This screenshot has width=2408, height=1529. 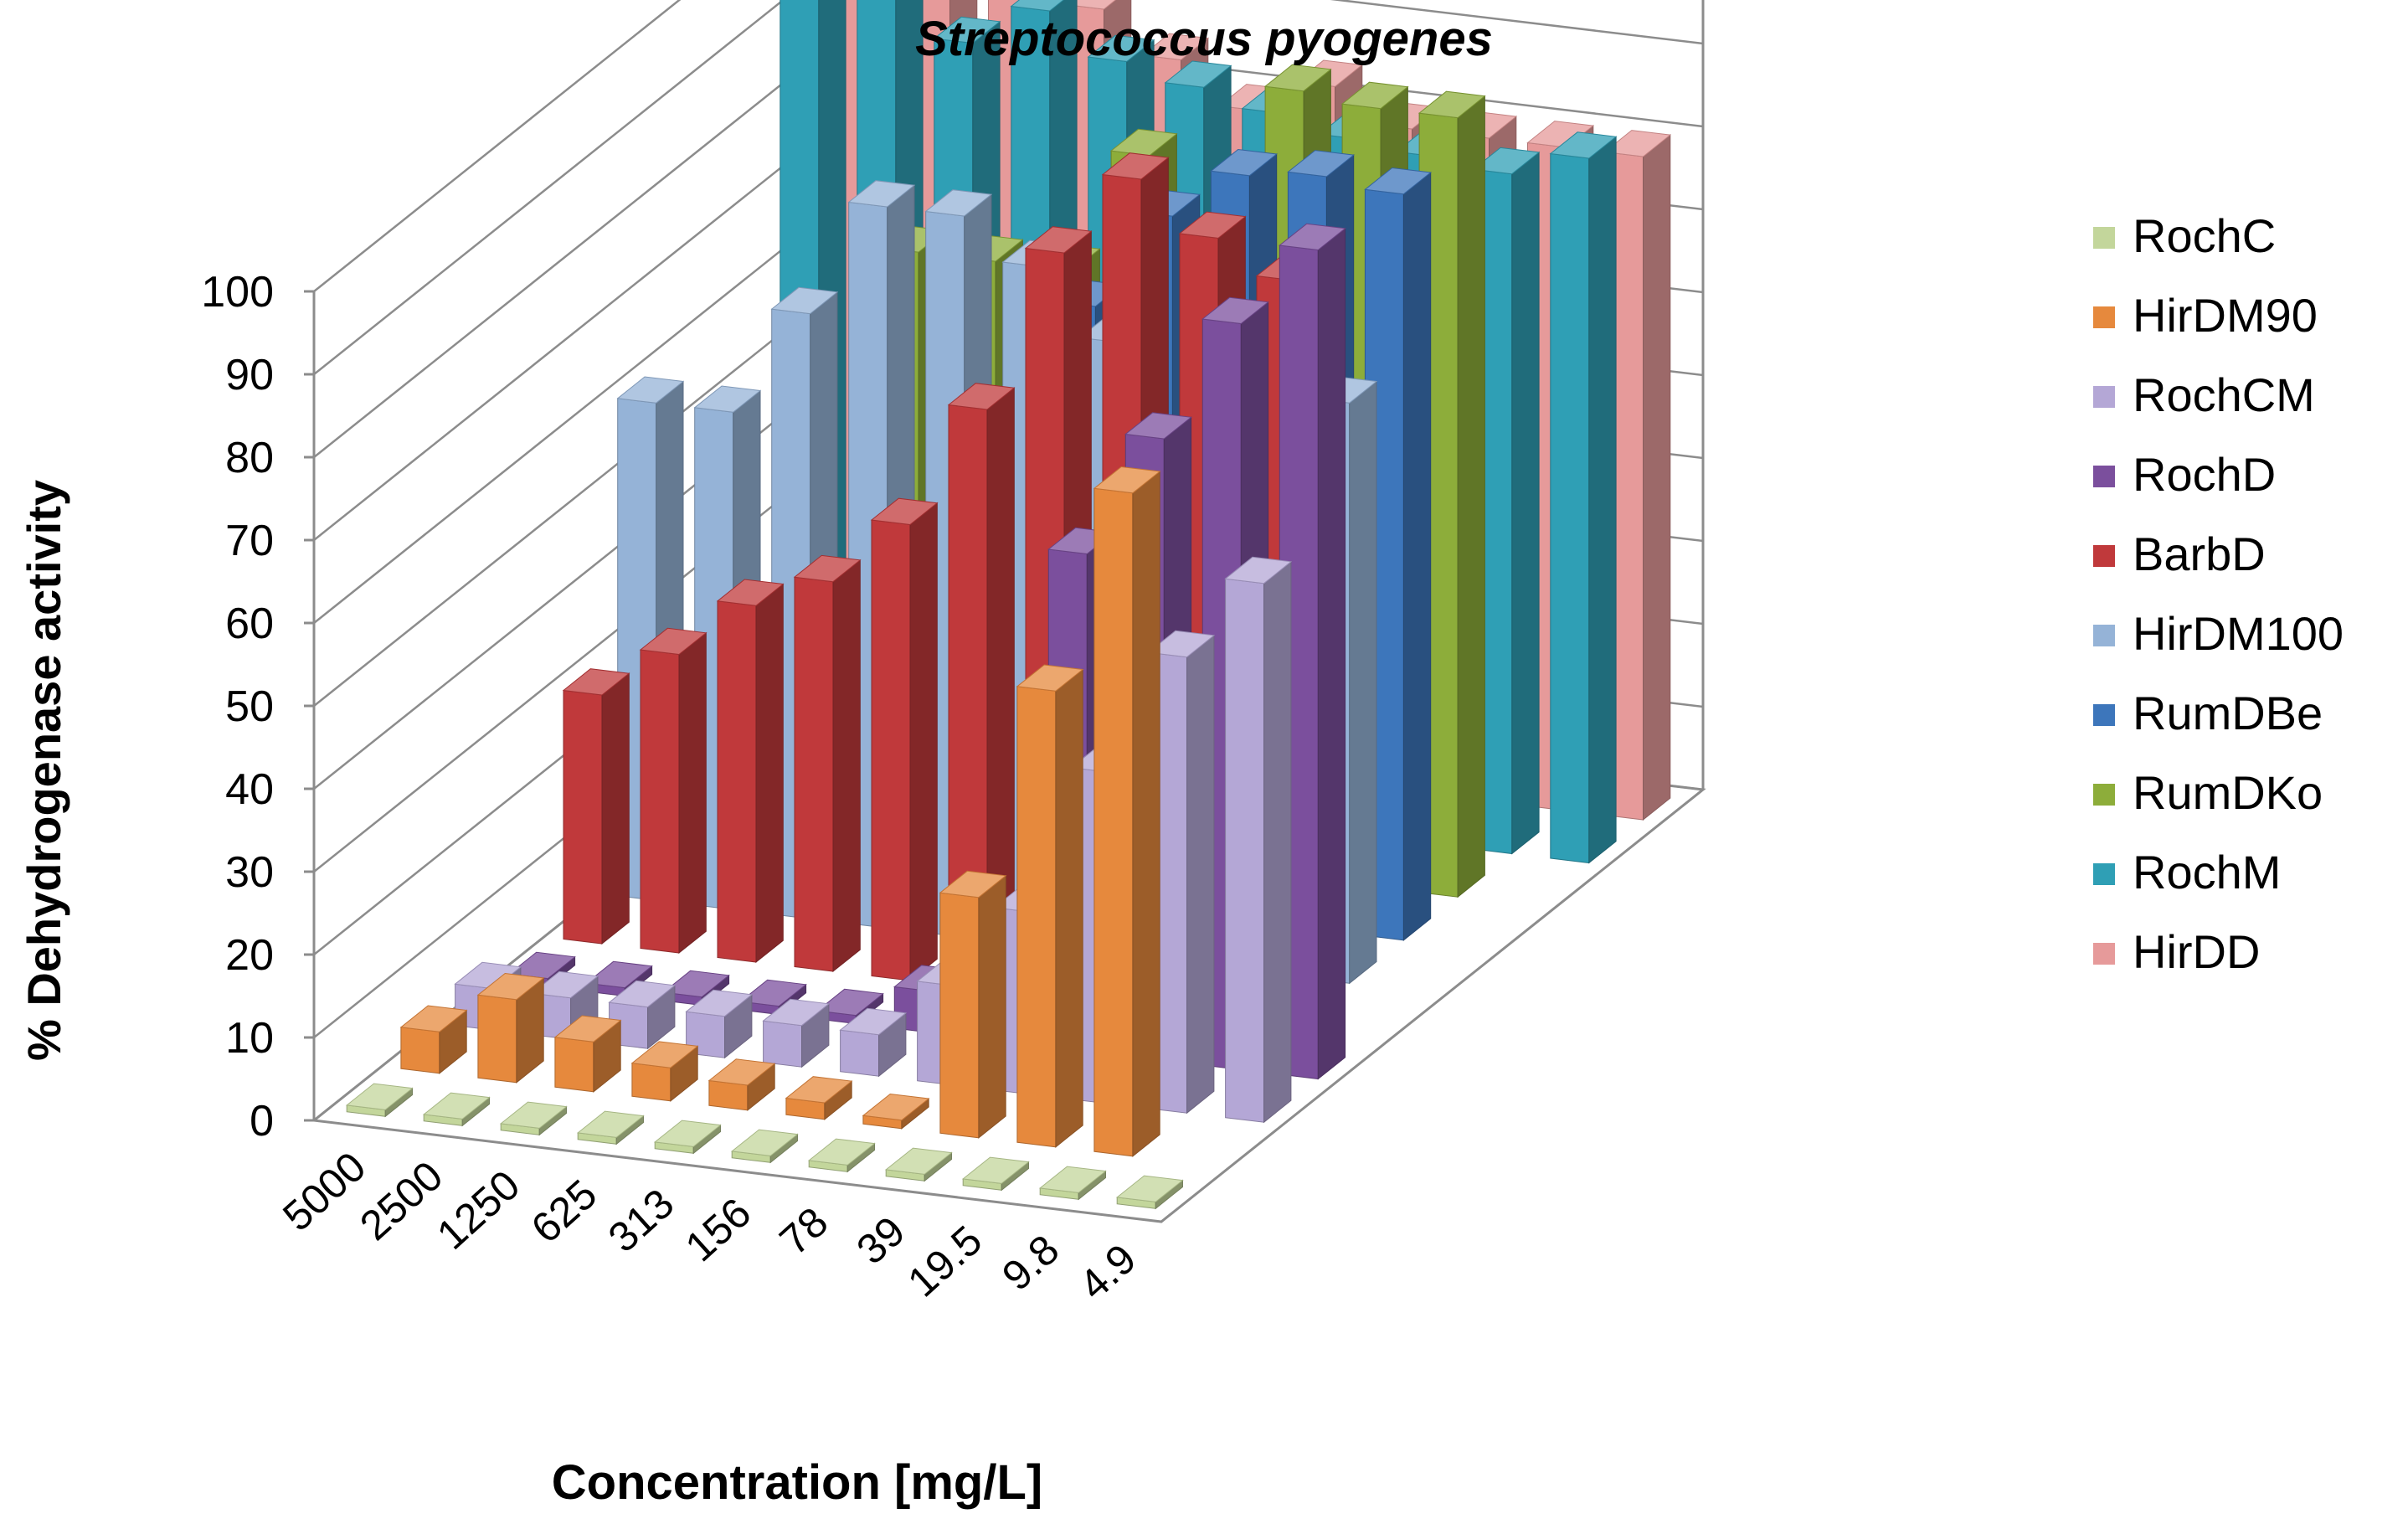 I want to click on bar-RochC-19.5, so click(x=996, y=1174).